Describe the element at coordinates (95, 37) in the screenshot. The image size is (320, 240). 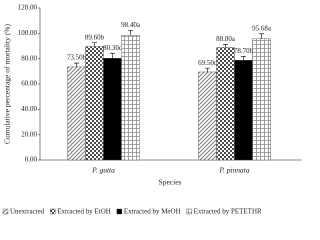
I see `value-label: 89.60b` at that location.